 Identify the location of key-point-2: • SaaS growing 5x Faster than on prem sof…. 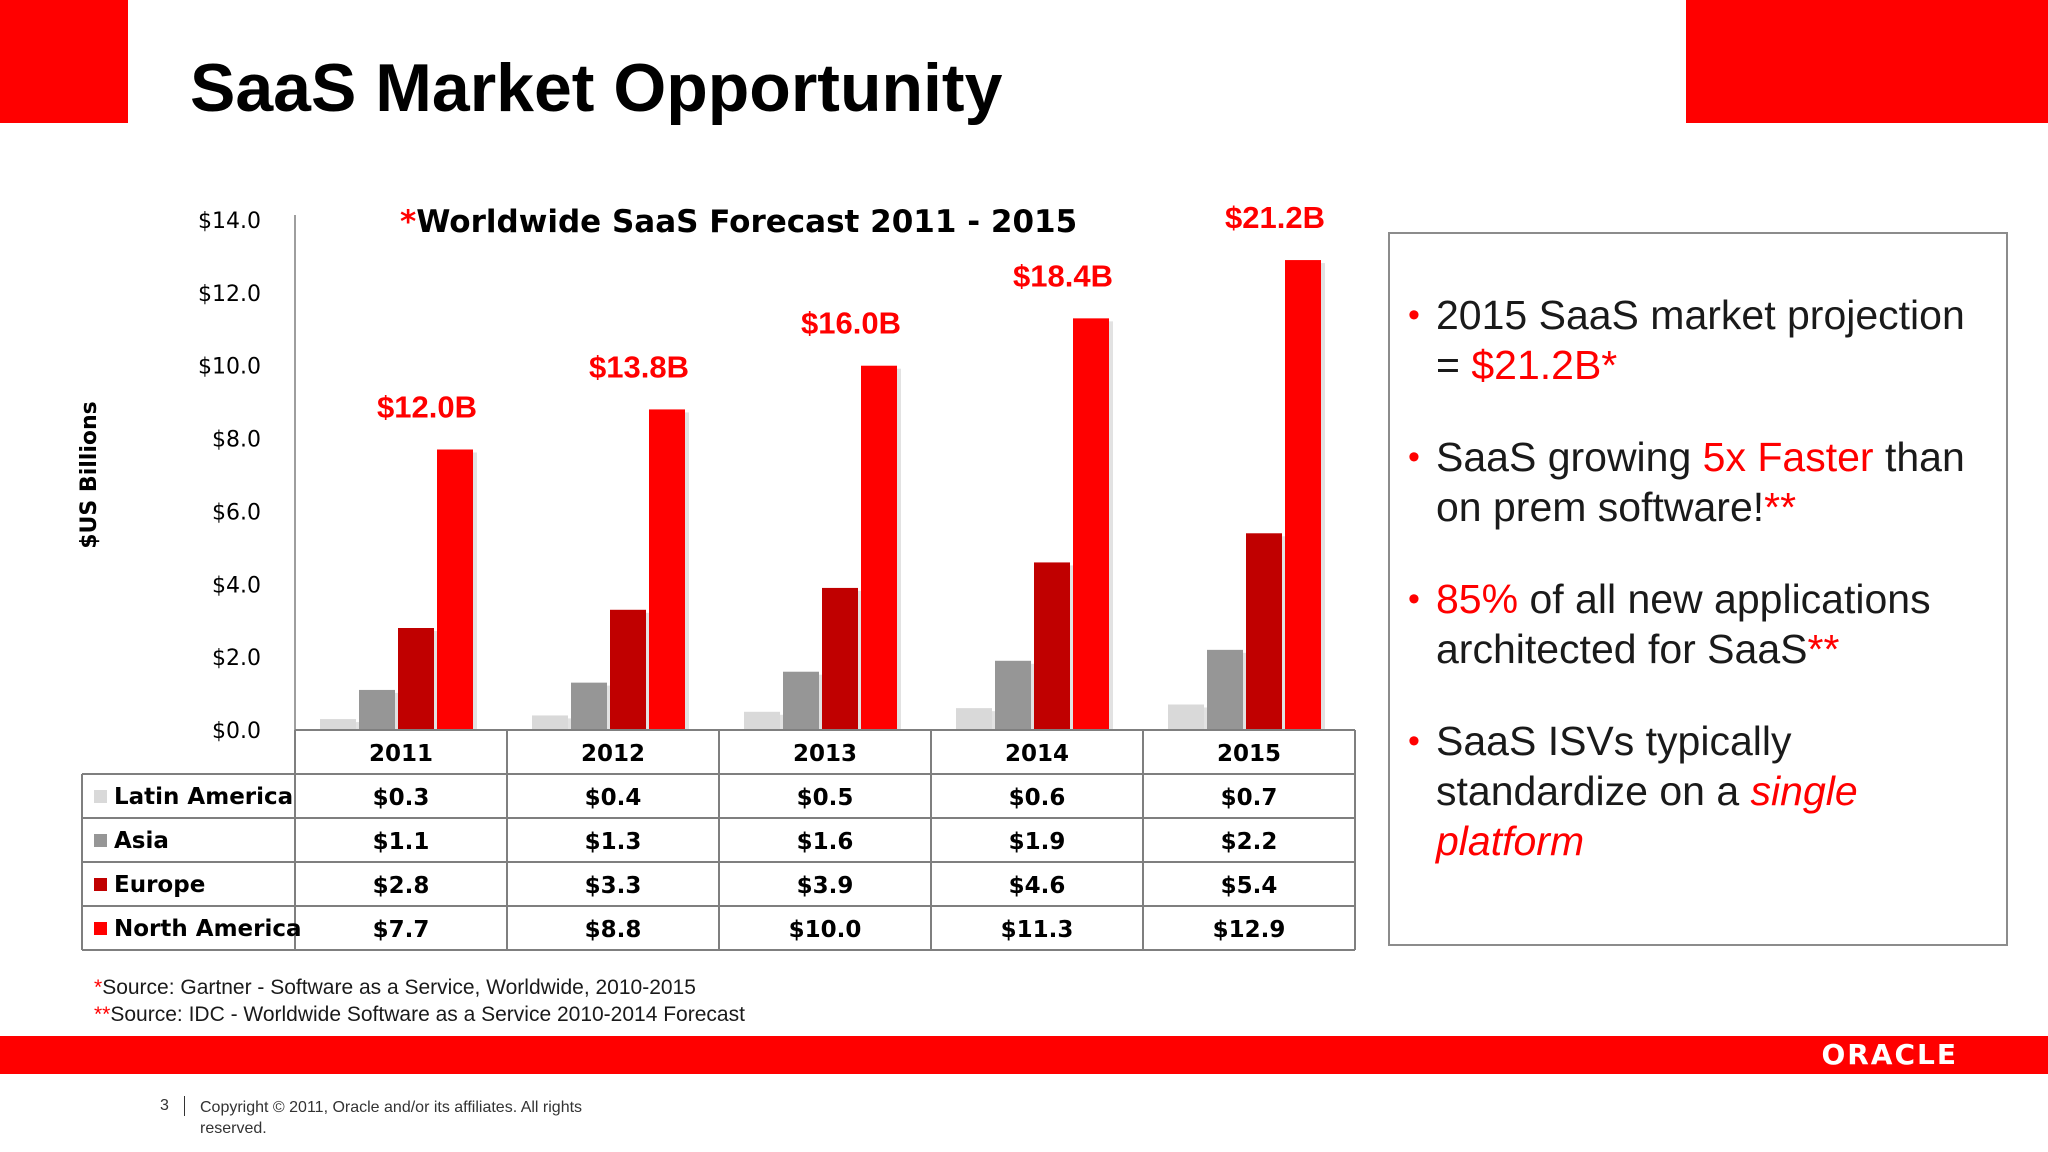
(1703, 482).